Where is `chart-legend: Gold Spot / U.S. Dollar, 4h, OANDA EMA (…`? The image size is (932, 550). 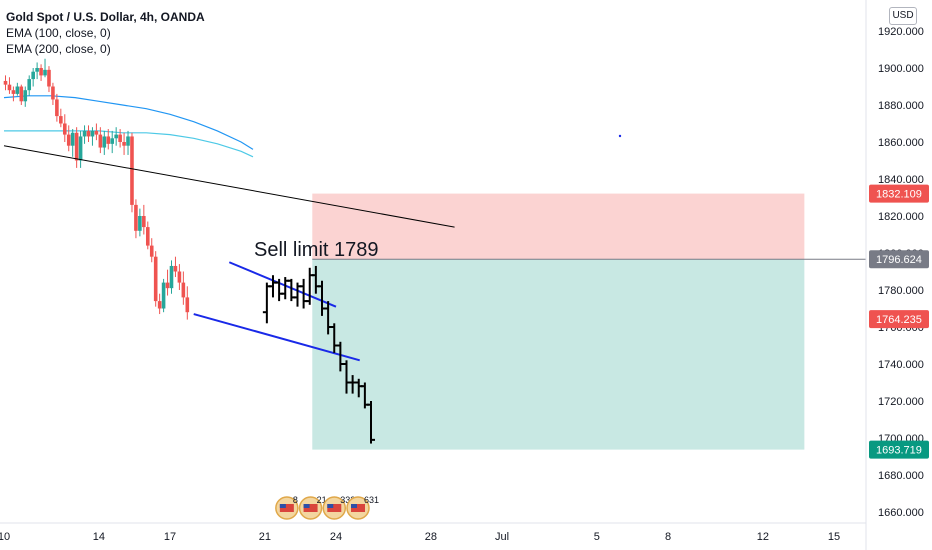 chart-legend: Gold Spot / U.S. Dollar, 4h, OANDA EMA (… is located at coordinates (105, 33).